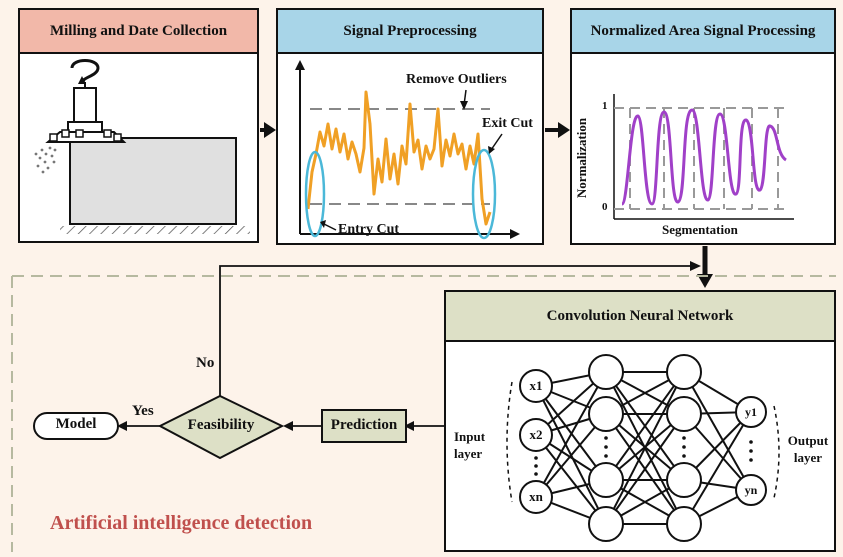  What do you see at coordinates (205, 363) in the screenshot?
I see `no-label: No` at bounding box center [205, 363].